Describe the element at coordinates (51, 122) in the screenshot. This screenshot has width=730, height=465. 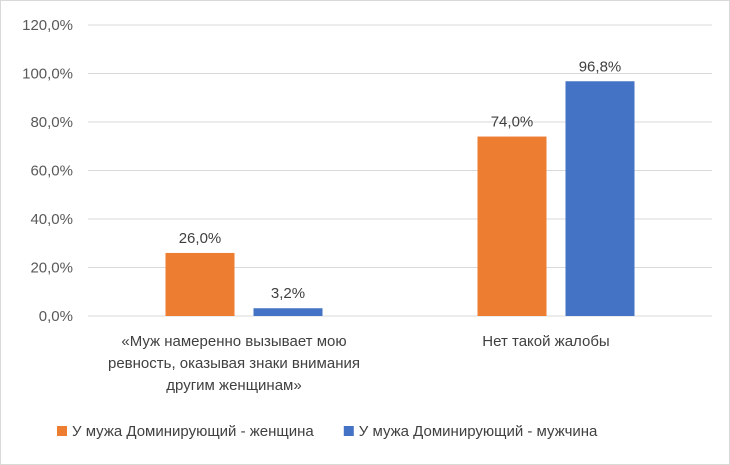
I see `y-tick-label: 80,0%` at that location.